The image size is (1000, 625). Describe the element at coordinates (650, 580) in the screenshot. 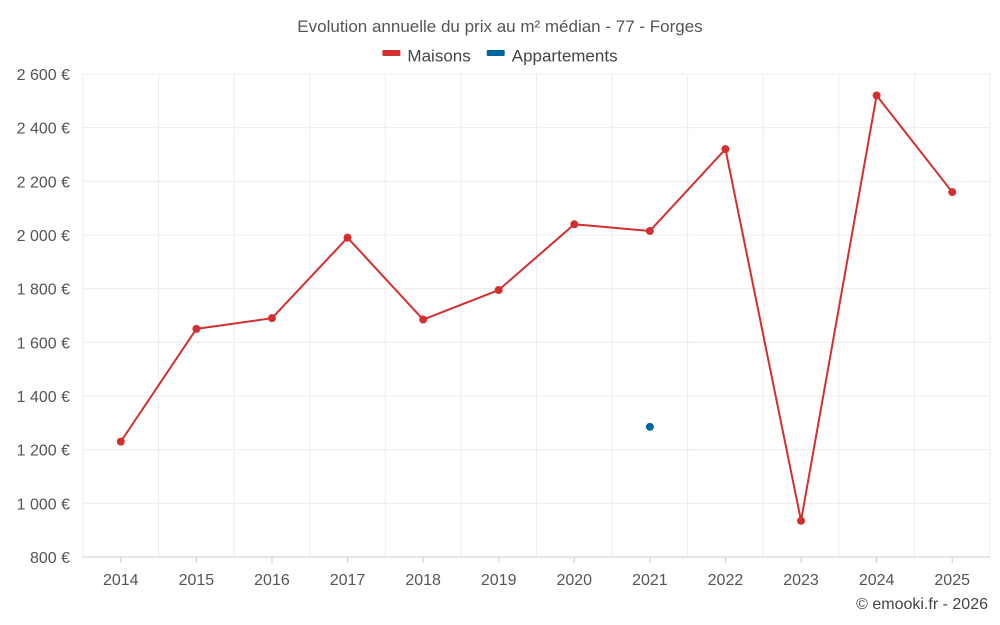

I see `x-tick-label: 2021` at that location.